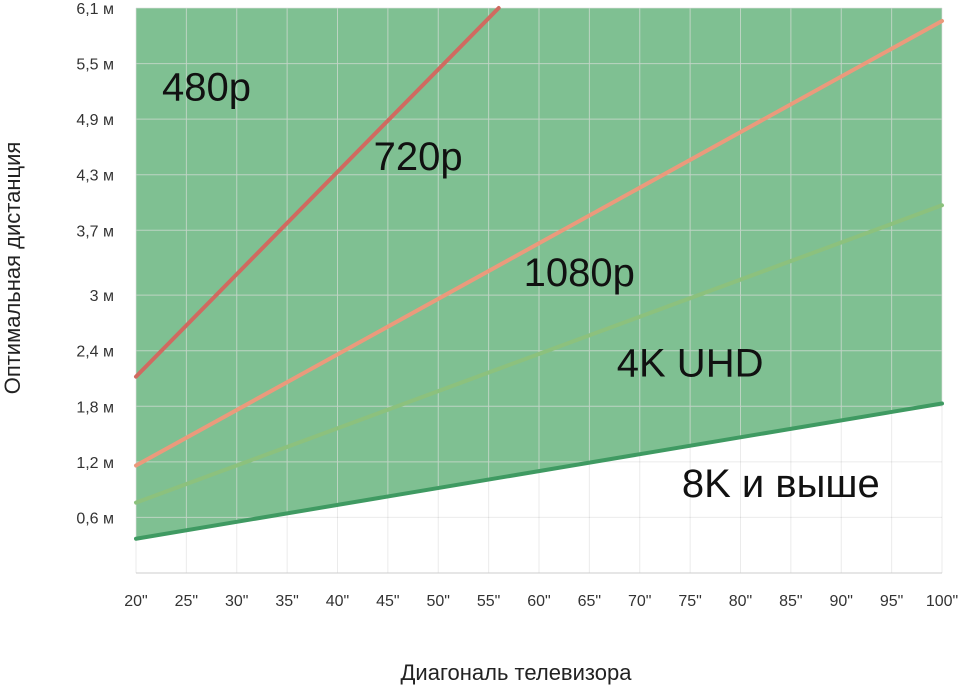 This screenshot has width=963, height=688. I want to click on y-tick-label: 1,2 м, so click(95, 463).